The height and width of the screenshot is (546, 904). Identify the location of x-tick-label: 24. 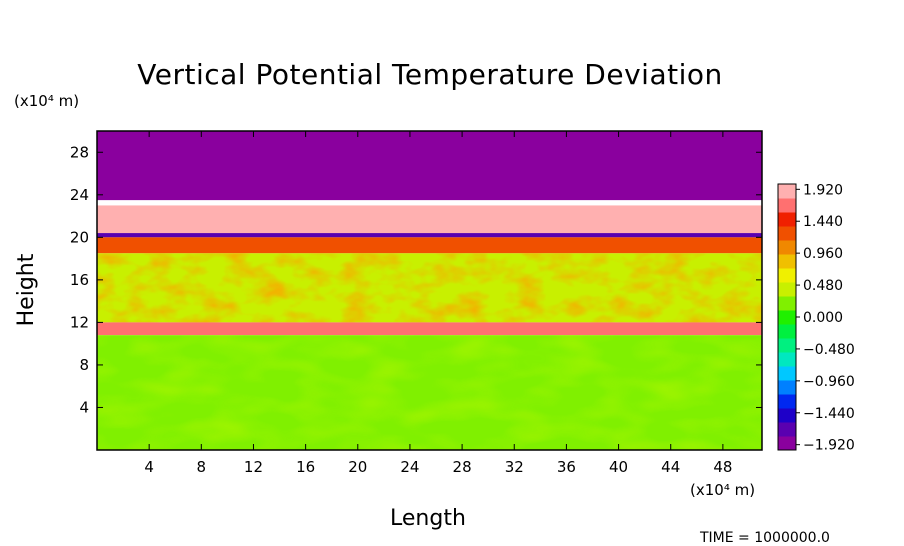
(409, 467).